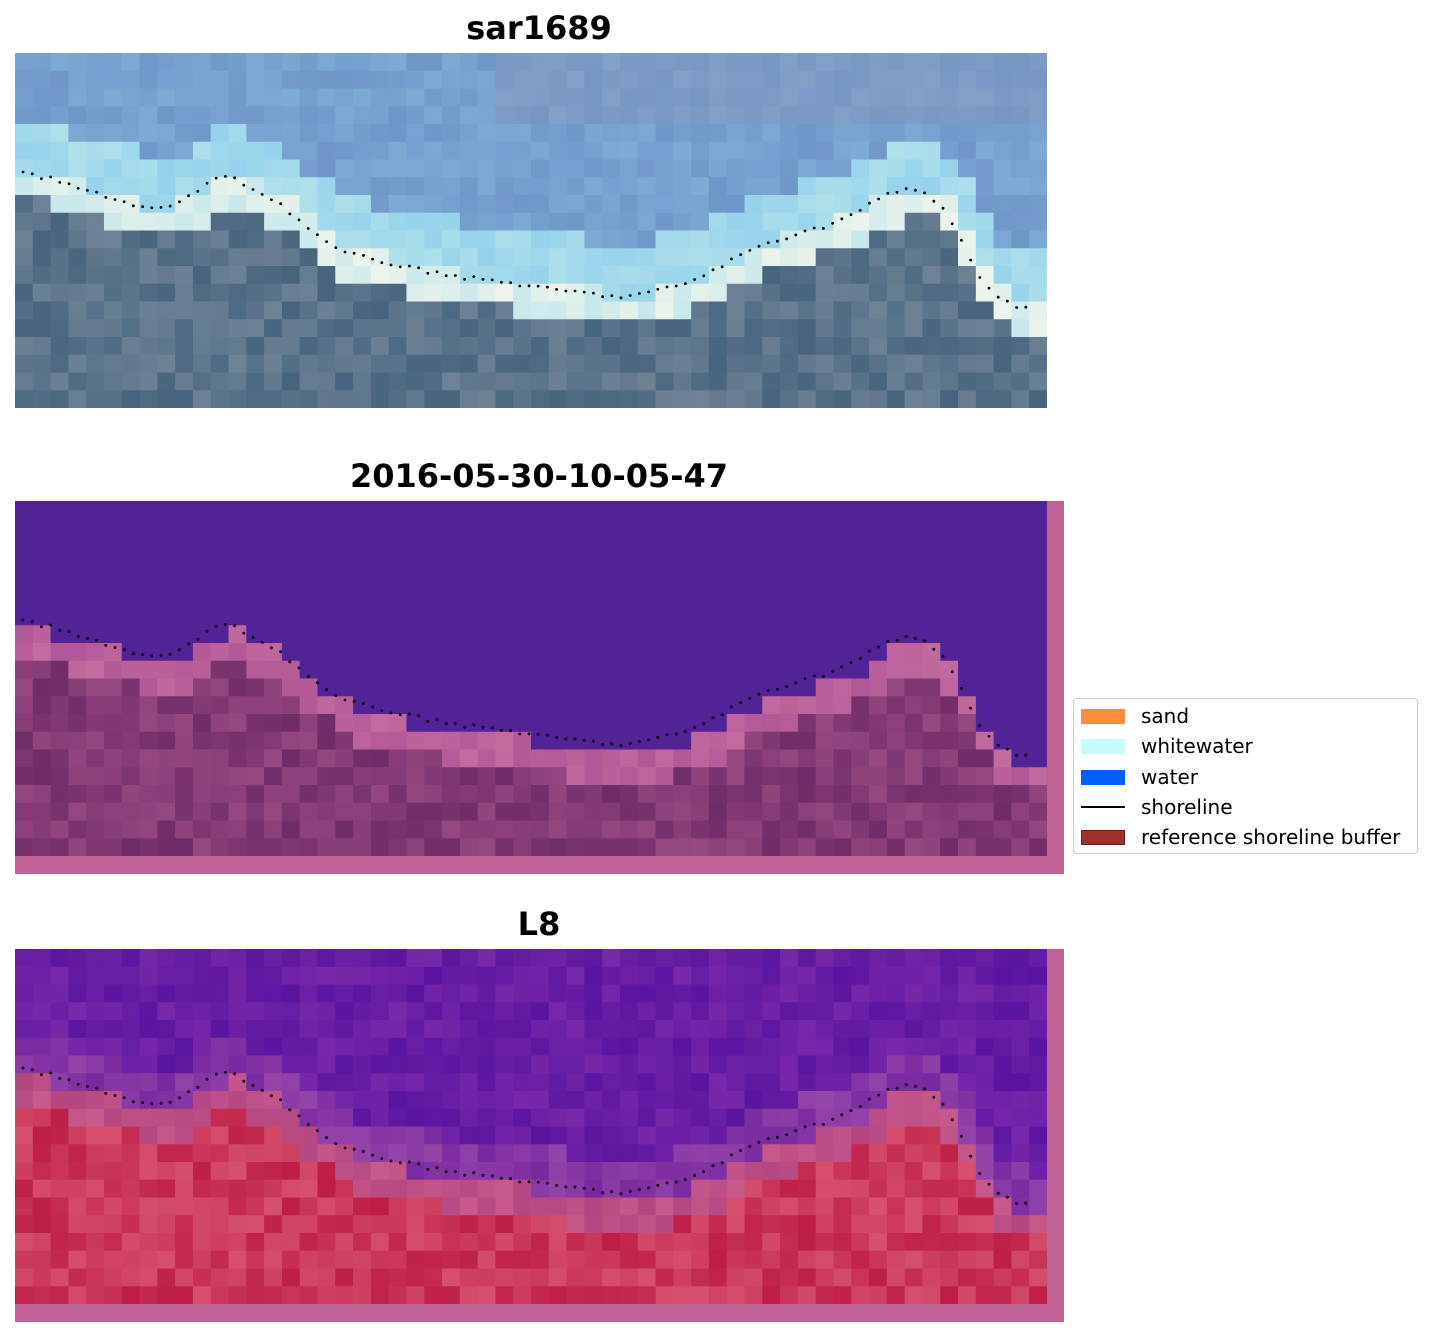 This screenshot has height=1337, width=1435. I want to click on panel-title-2: 2016-05-30-10-05-47, so click(539, 476).